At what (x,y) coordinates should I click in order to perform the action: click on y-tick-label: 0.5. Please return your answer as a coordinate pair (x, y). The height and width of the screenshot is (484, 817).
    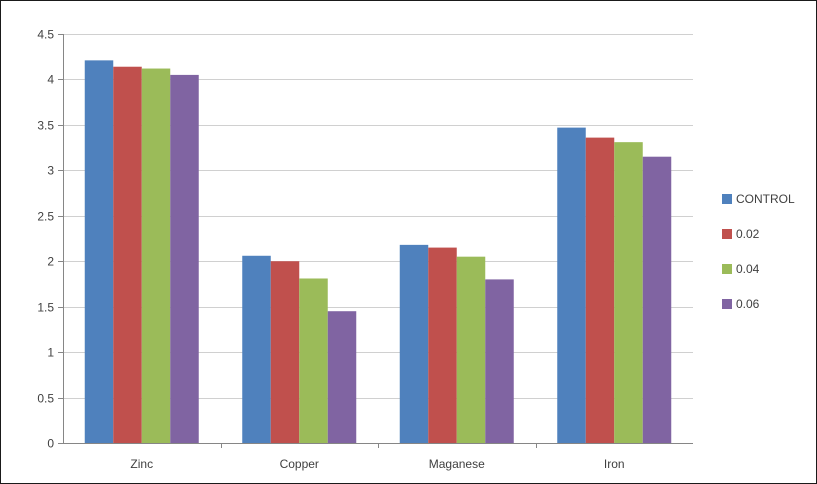
    Looking at the image, I should click on (45, 399).